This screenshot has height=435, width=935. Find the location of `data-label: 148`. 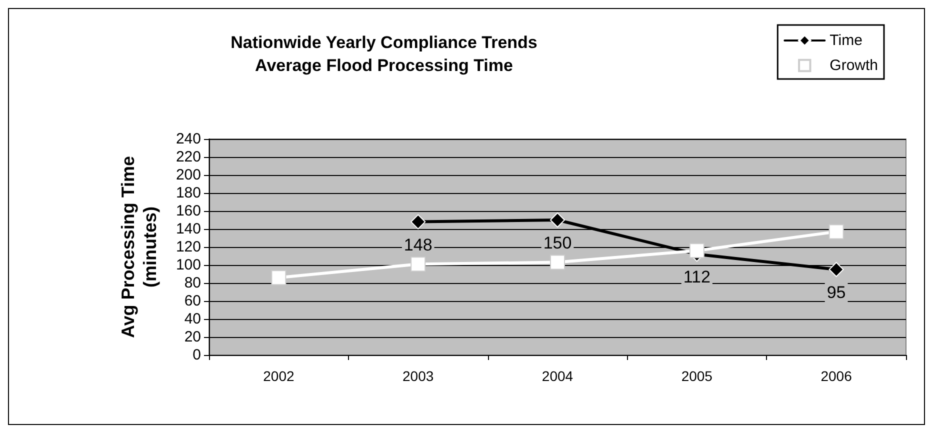

data-label: 148 is located at coordinates (418, 244).